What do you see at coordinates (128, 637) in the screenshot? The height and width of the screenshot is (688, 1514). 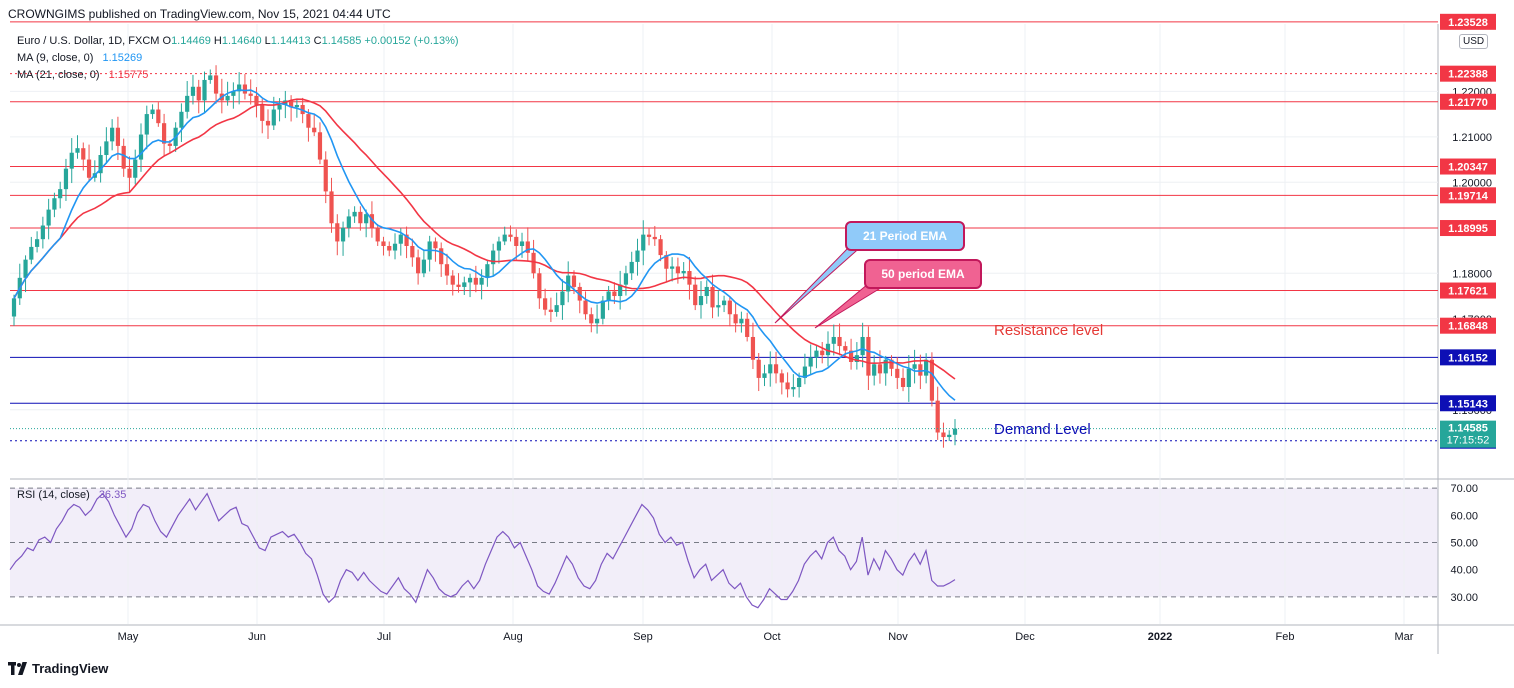 I see `time-tick-label: May` at bounding box center [128, 637].